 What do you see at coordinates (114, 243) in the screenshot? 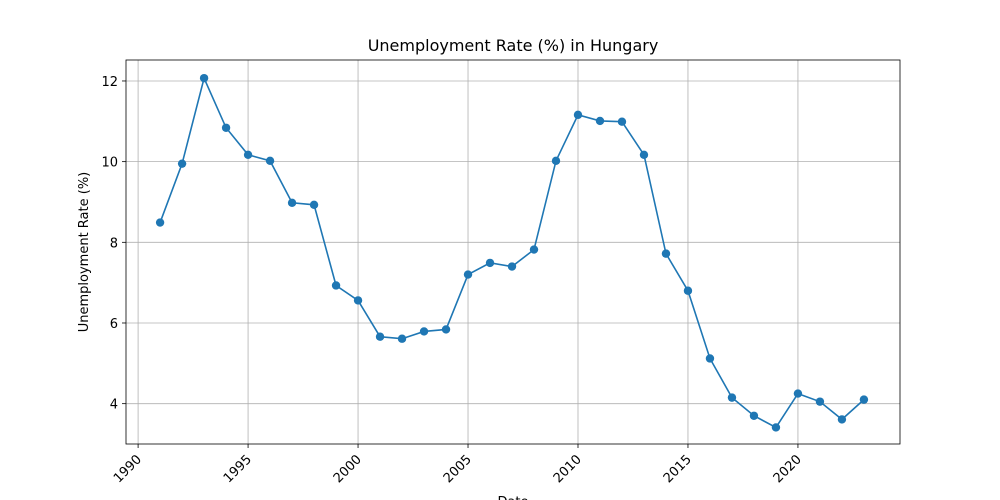
I see `y-tick-label: 8` at bounding box center [114, 243].